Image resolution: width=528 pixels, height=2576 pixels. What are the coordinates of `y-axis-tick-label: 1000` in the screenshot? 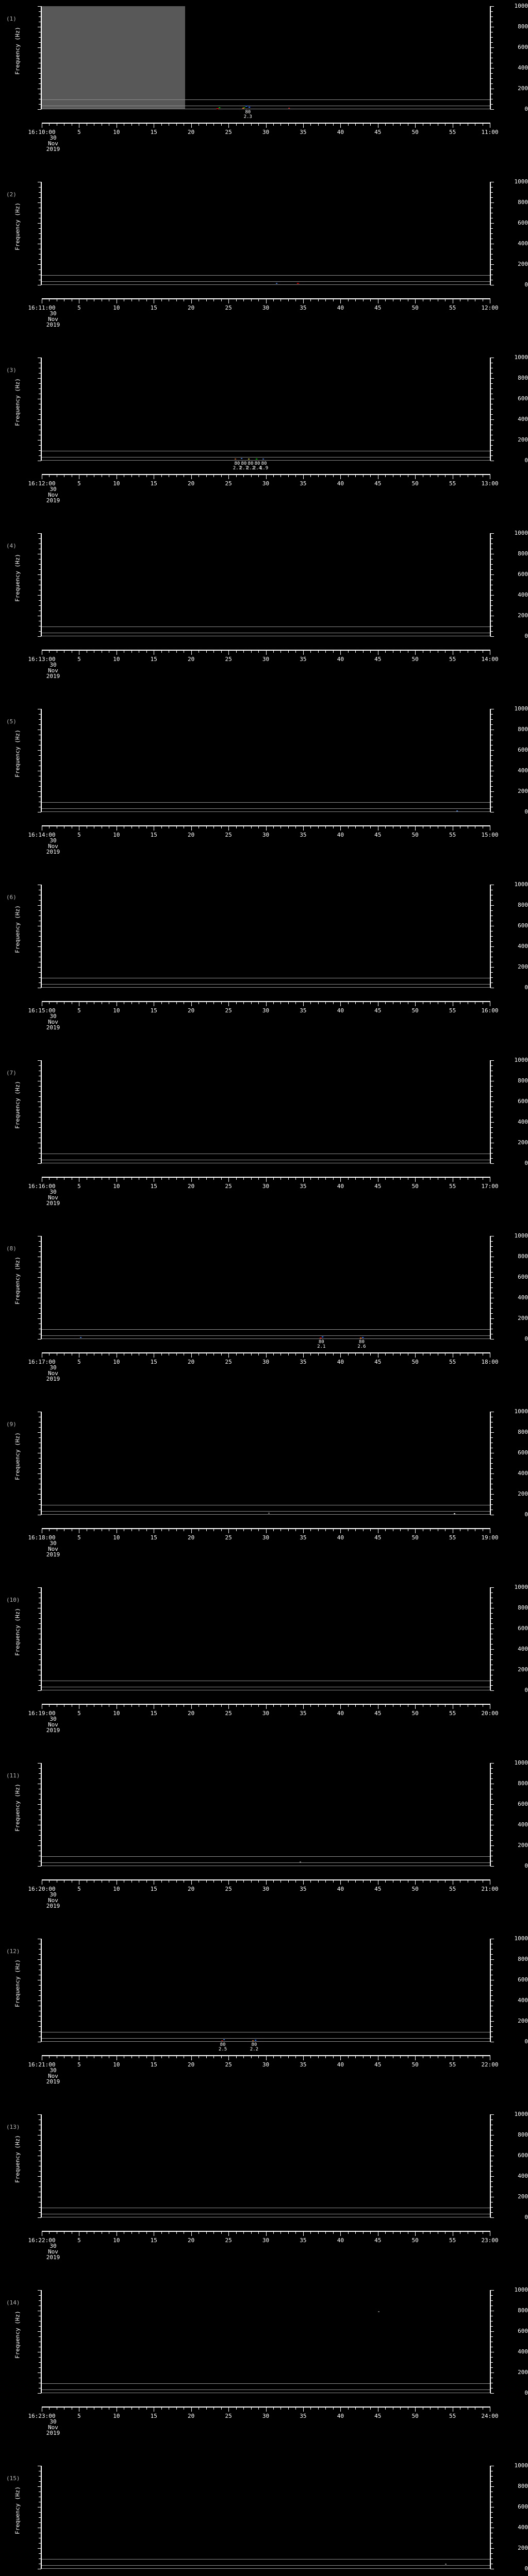 It's located at (521, 709).